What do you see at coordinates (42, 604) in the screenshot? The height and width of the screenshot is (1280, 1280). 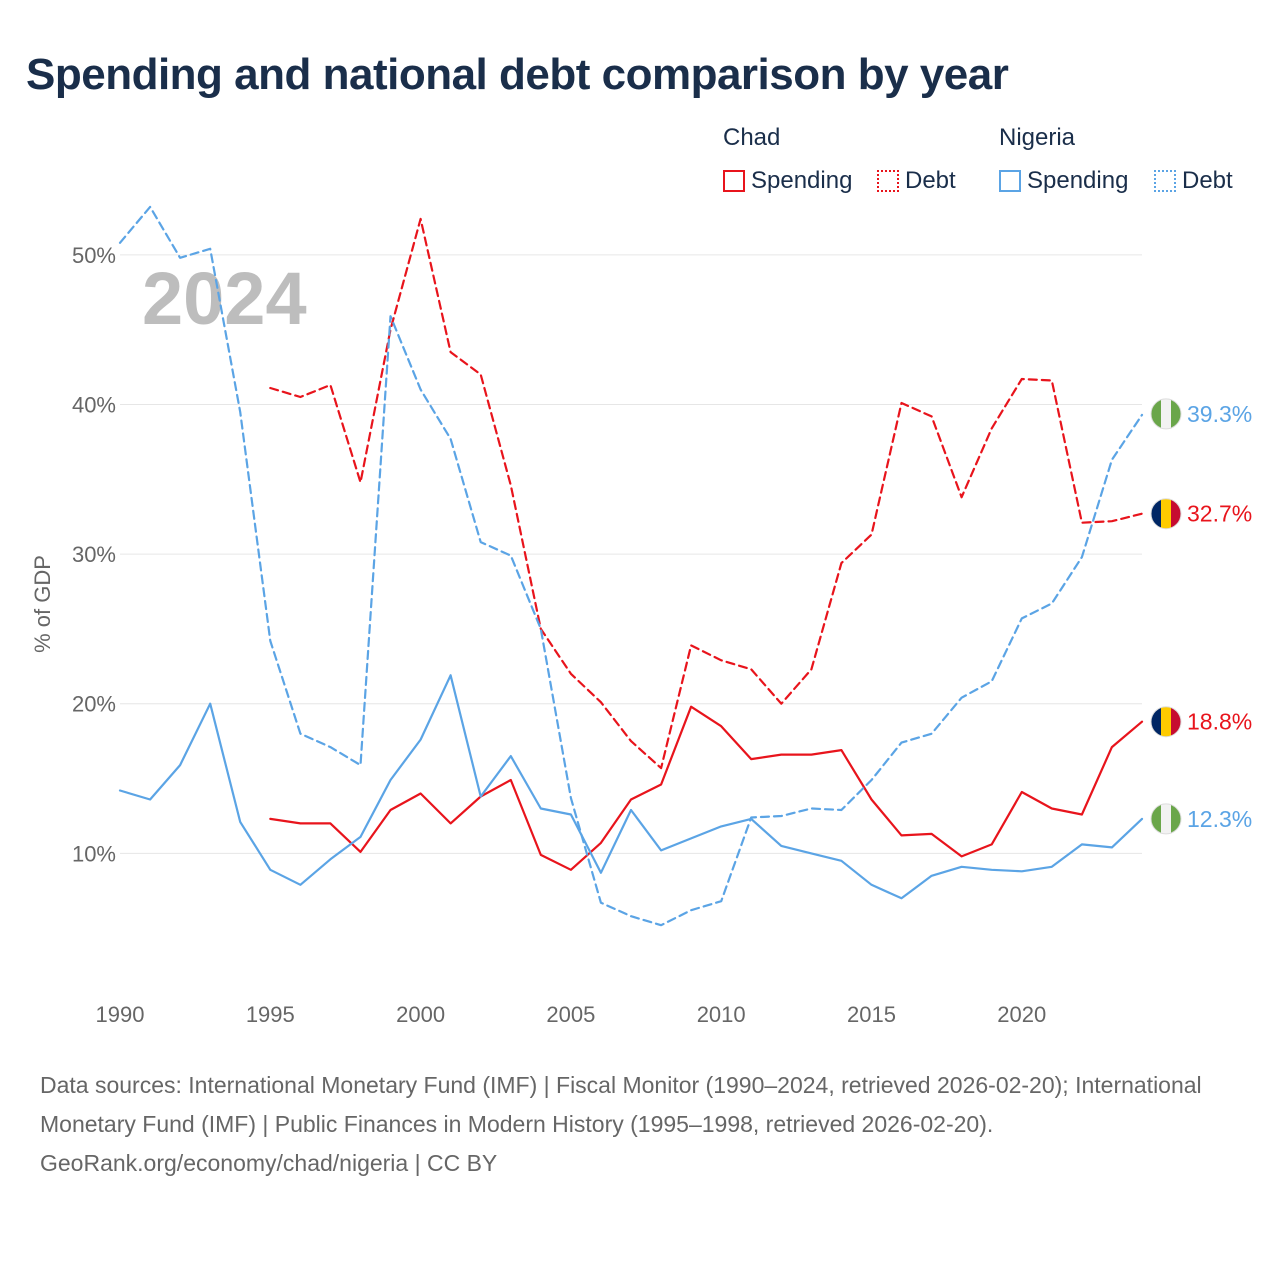 I see `y-axis-label: % of GDP` at bounding box center [42, 604].